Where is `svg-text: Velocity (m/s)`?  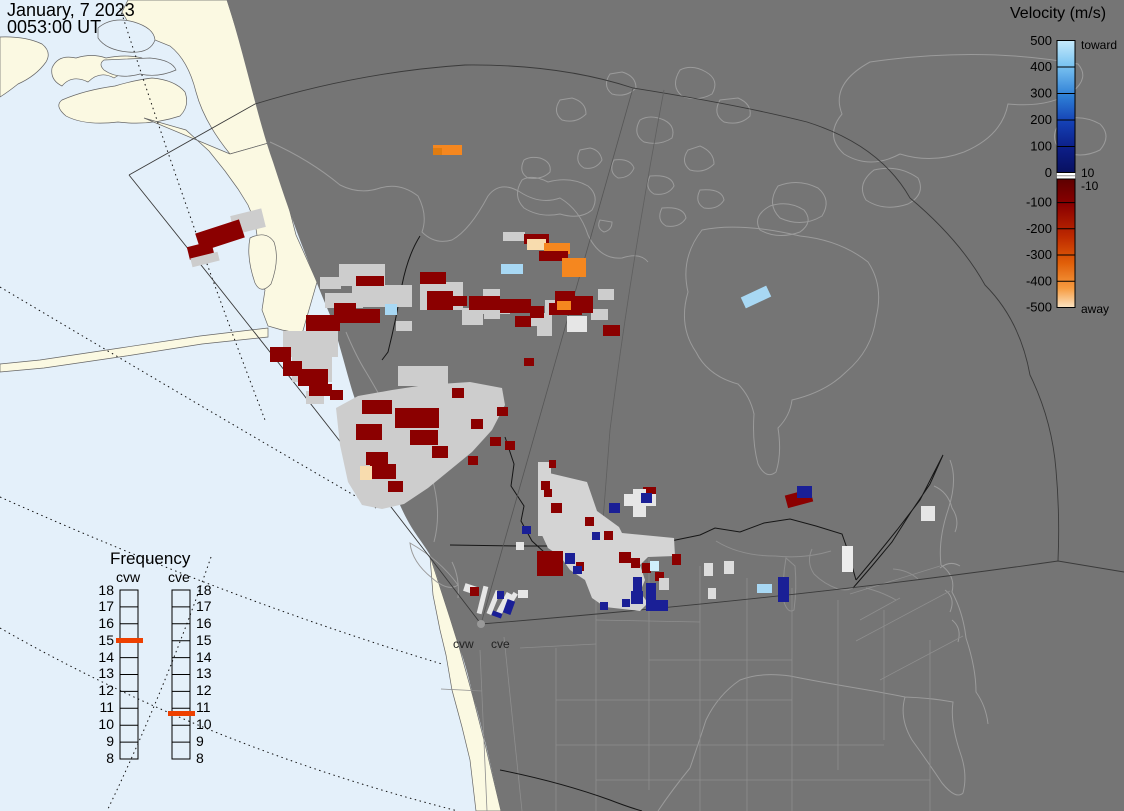 svg-text: Velocity (m/s) is located at coordinates (1058, 13).